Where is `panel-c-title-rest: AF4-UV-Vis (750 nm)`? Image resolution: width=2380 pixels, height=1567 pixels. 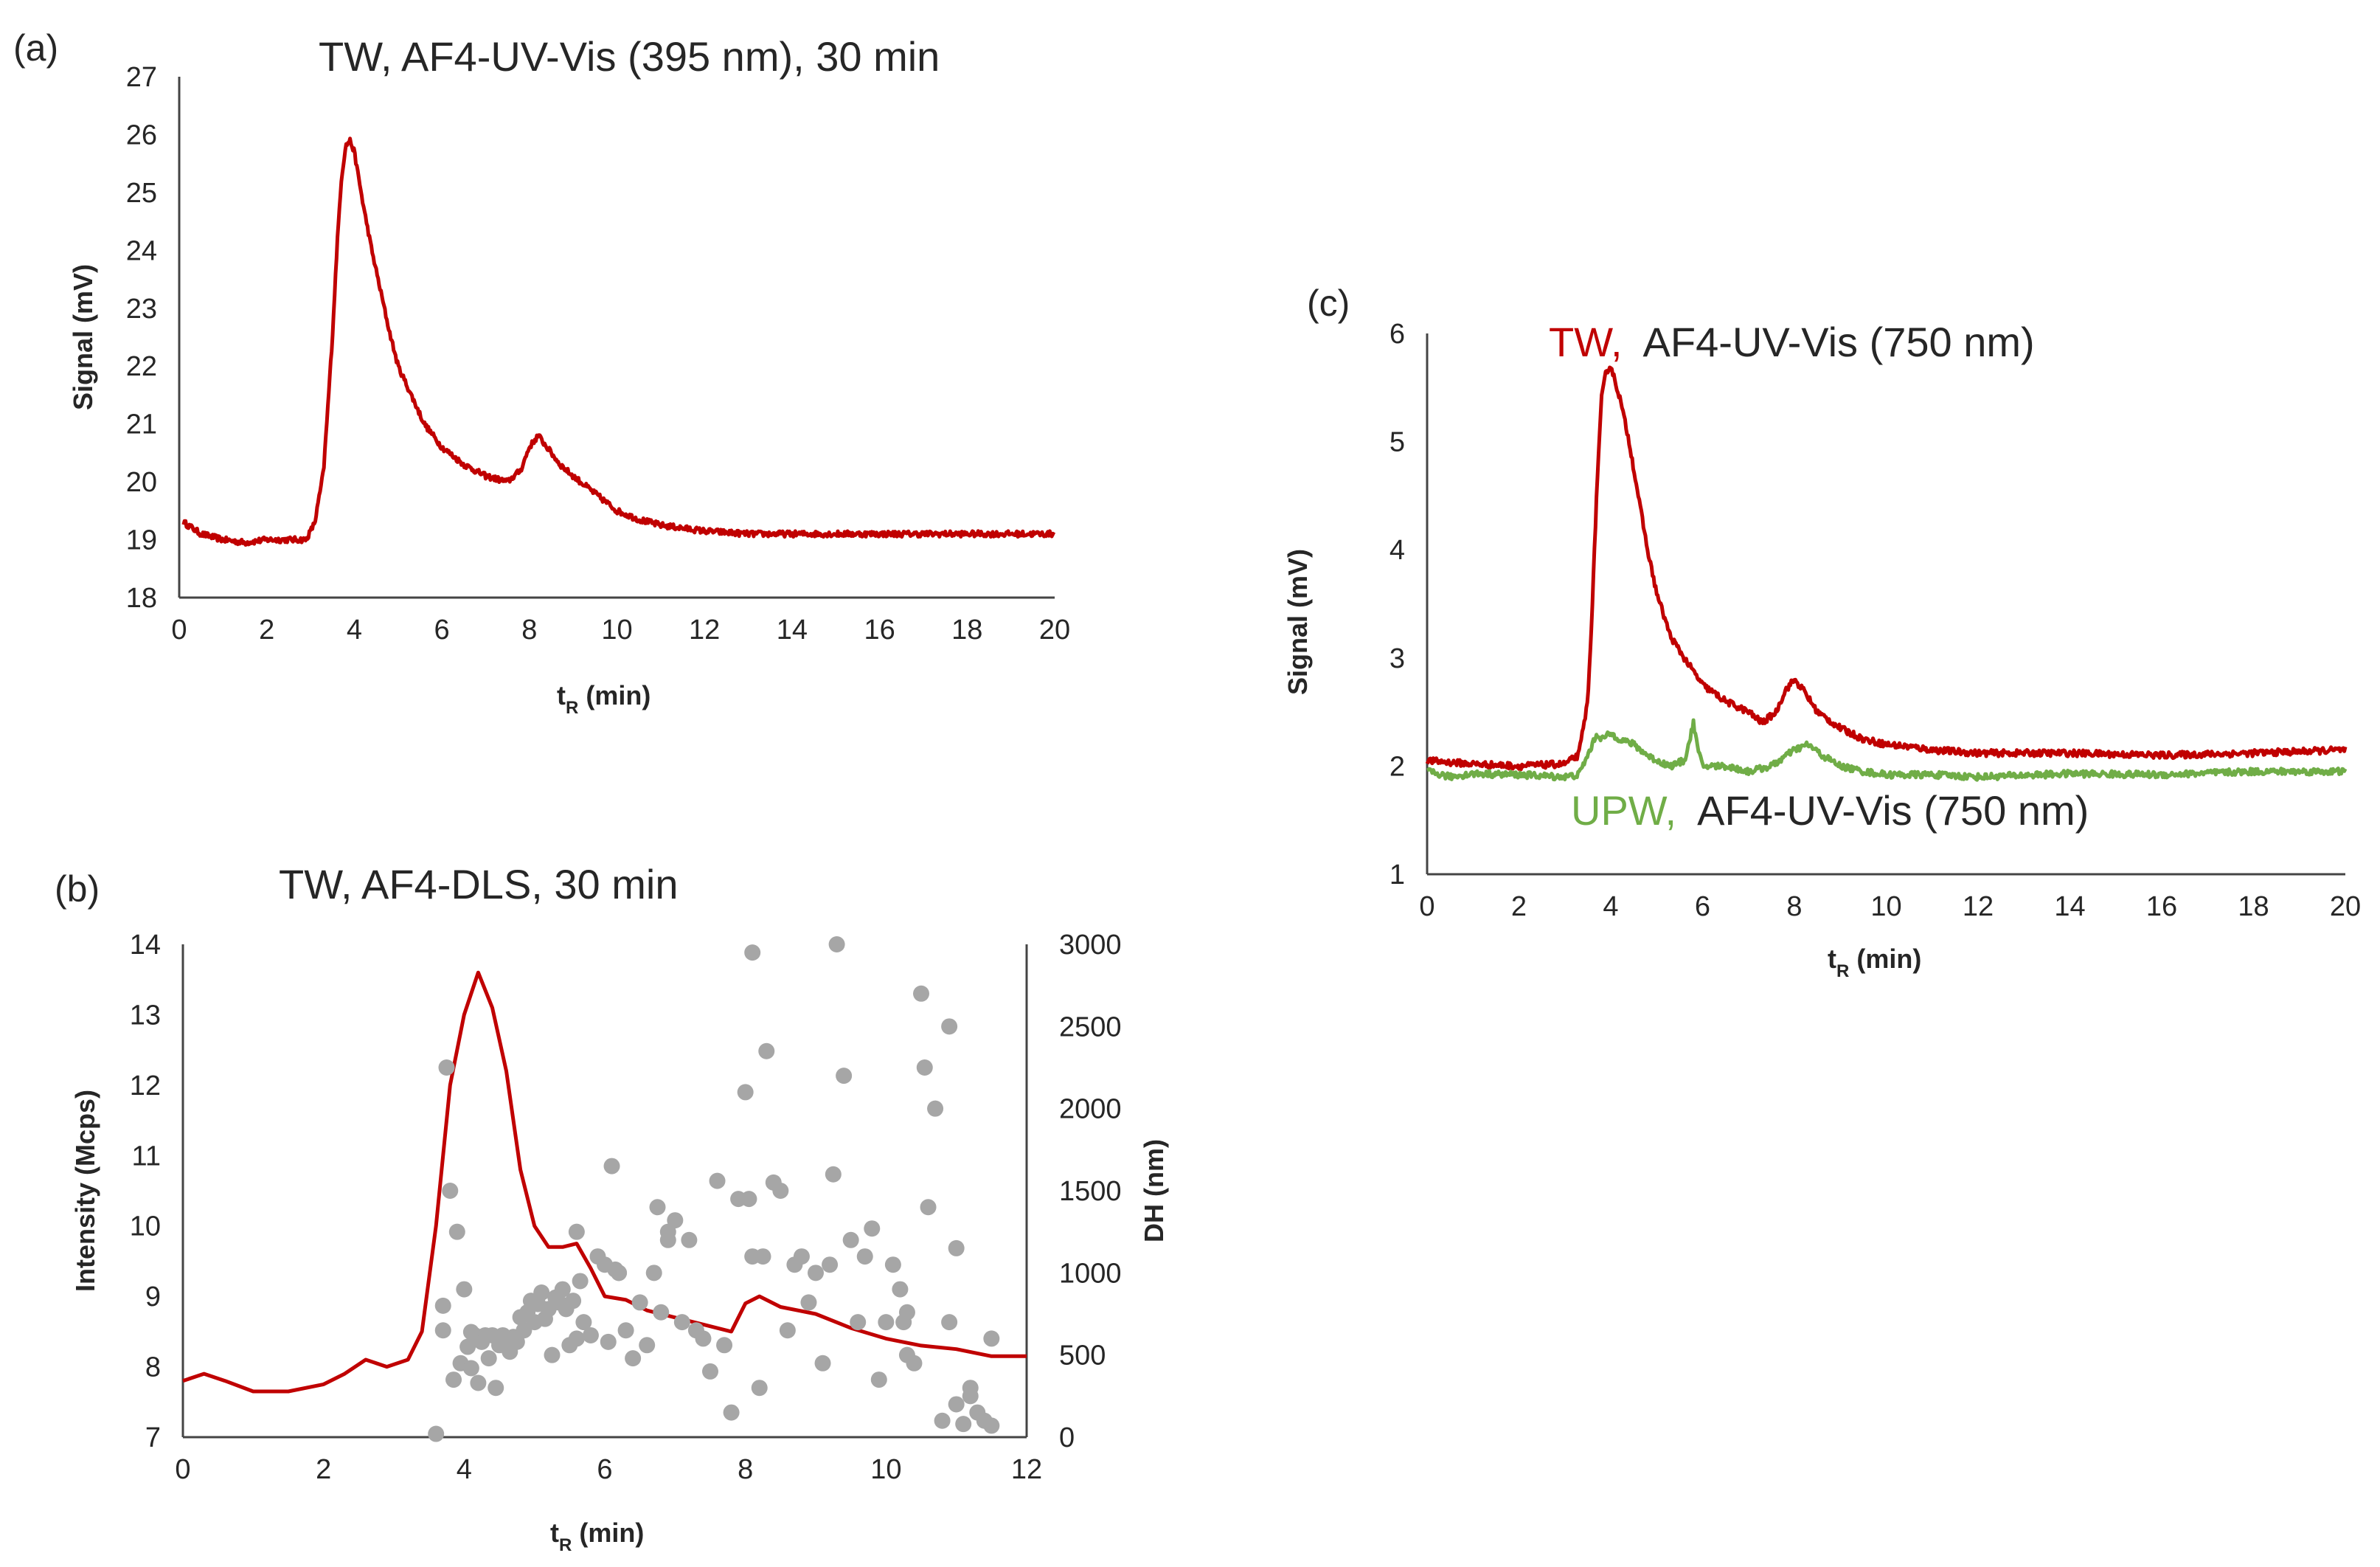 panel-c-title-rest: AF4-UV-Vis (750 nm) is located at coordinates (1829, 342).